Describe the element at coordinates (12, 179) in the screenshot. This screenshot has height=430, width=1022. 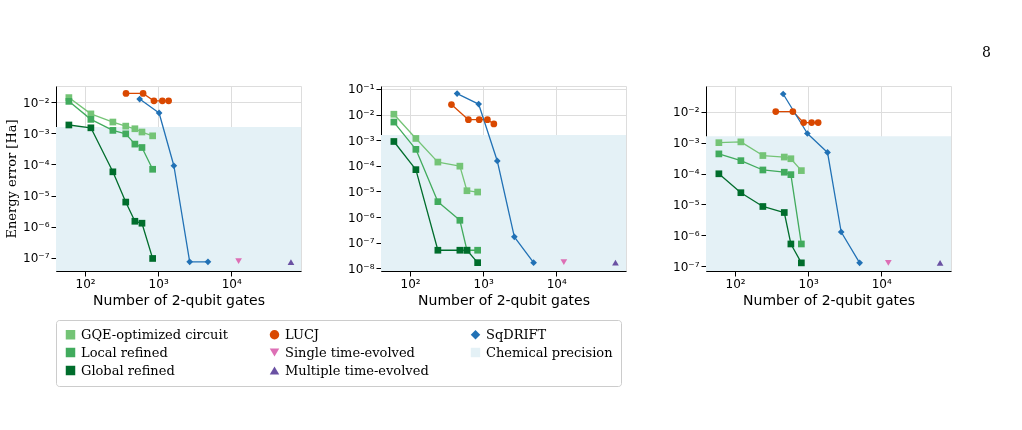
I see `y-axis-title: Energy error [Ha]` at that location.